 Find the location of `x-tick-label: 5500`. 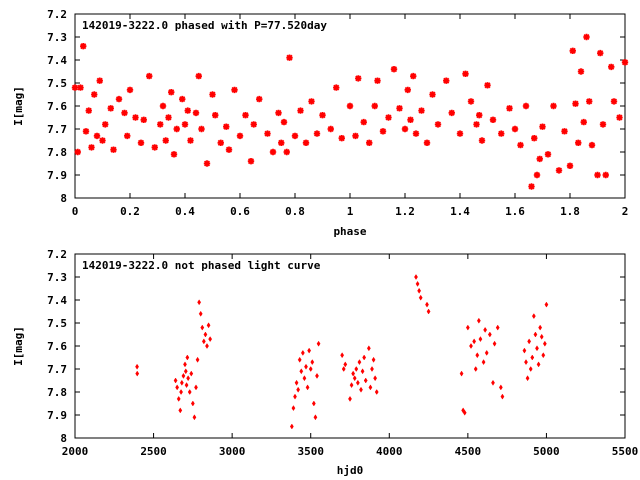

x-tick-label: 5500 is located at coordinates (625, 451).